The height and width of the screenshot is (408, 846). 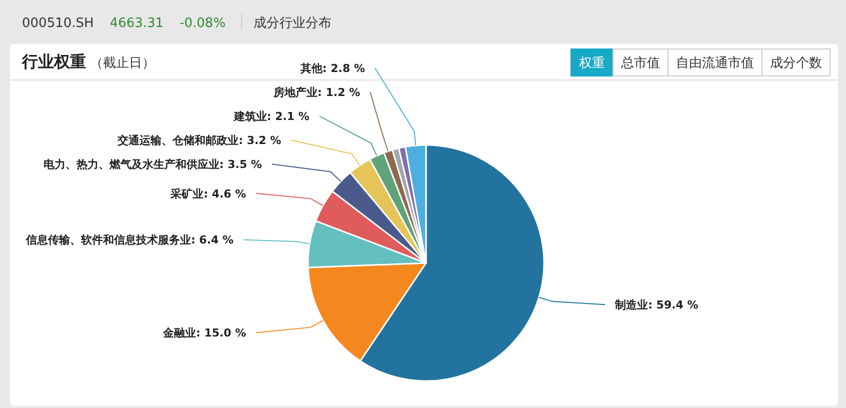 I want to click on slice-label: 其他: 2.8 %, so click(x=332, y=69).